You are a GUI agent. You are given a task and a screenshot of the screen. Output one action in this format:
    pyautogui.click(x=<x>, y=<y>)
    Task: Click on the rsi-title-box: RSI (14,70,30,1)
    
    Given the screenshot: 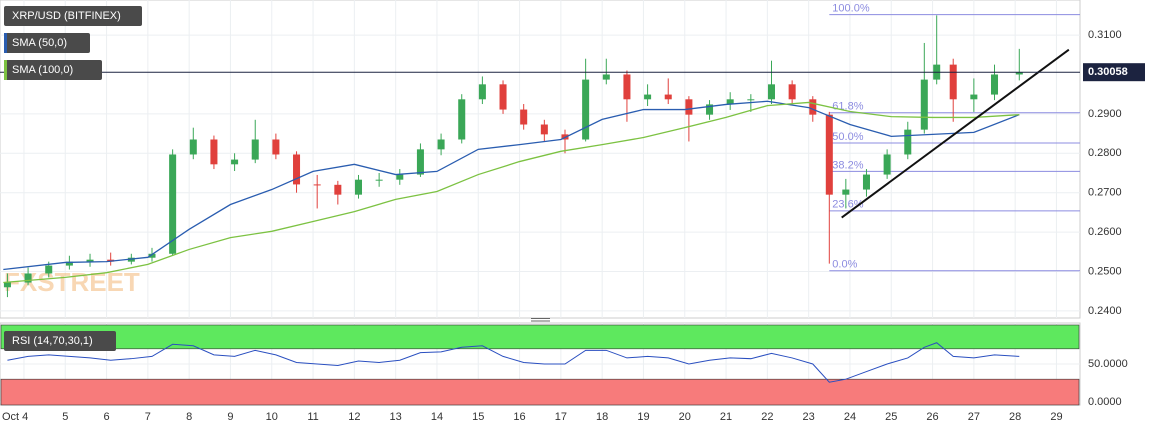 What is the action you would take?
    pyautogui.click(x=60, y=341)
    